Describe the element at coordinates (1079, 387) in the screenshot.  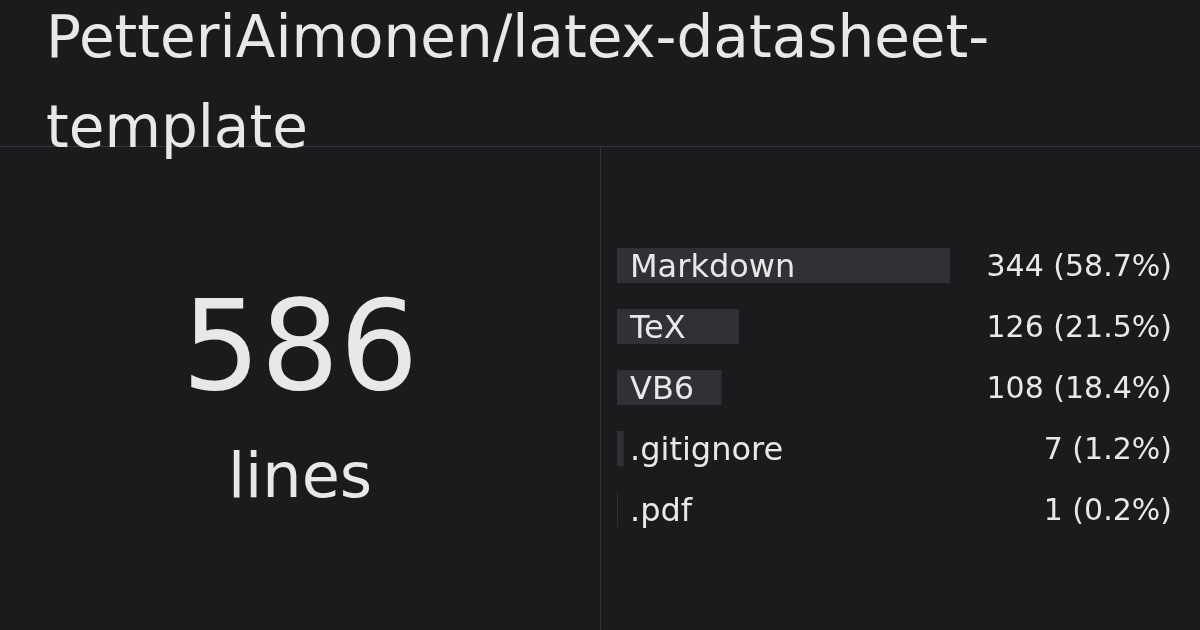
I see `data-label: 108 (18.4%)` at that location.